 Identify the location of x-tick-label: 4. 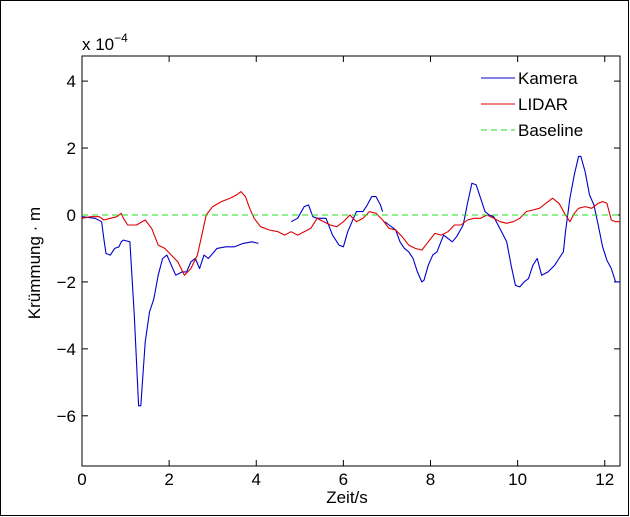
(256, 479).